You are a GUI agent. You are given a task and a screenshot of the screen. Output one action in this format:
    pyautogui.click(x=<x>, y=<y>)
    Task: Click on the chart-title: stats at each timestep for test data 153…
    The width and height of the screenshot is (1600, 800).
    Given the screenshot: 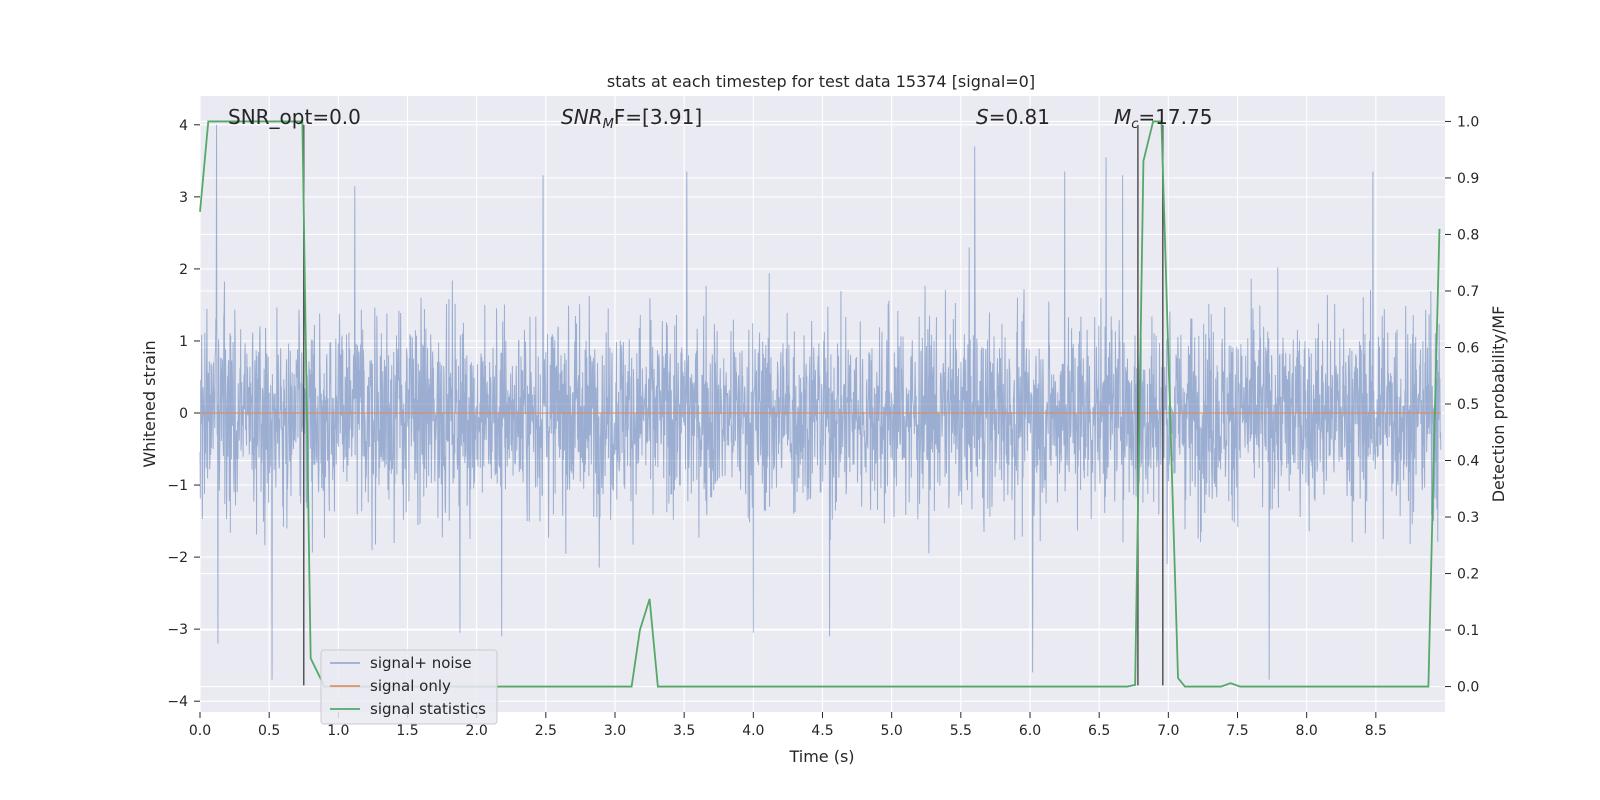 What is the action you would take?
    pyautogui.click(x=821, y=81)
    